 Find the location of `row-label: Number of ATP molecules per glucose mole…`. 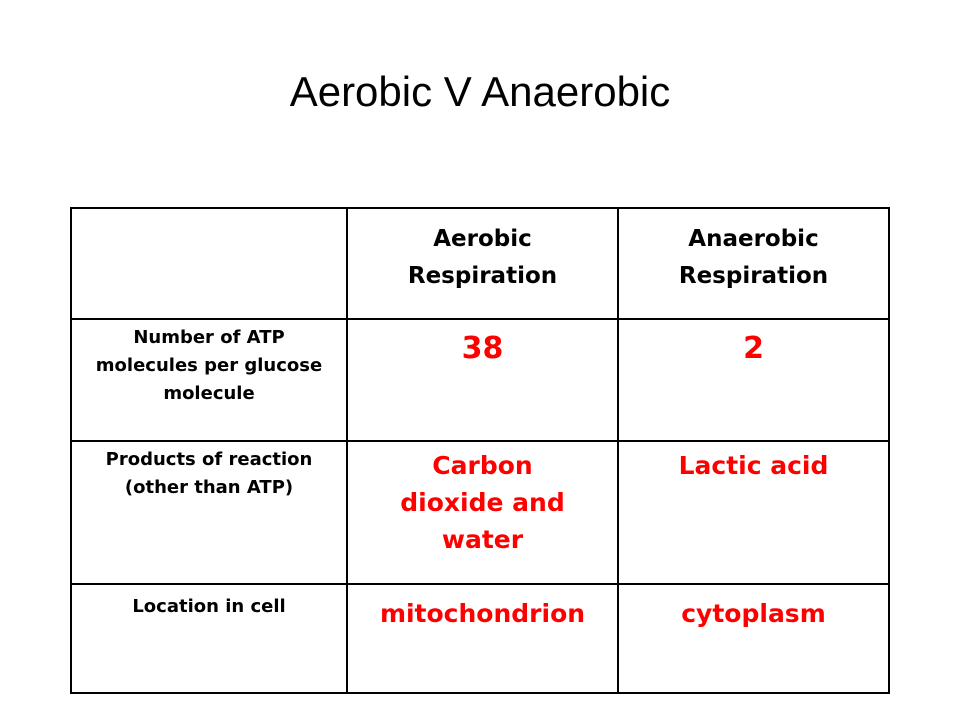

row-label: Number of ATP molecules per glucose mole… is located at coordinates (209, 380).